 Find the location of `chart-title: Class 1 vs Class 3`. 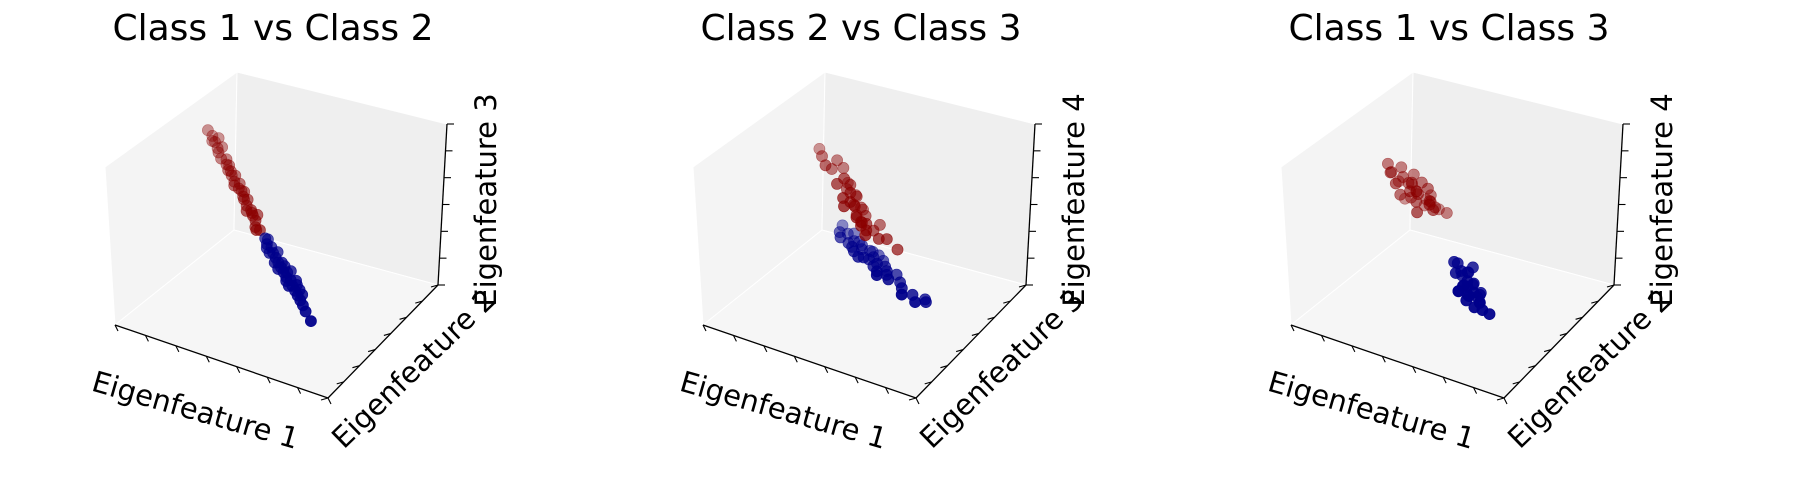

chart-title: Class 1 vs Class 3 is located at coordinates (1448, 28).